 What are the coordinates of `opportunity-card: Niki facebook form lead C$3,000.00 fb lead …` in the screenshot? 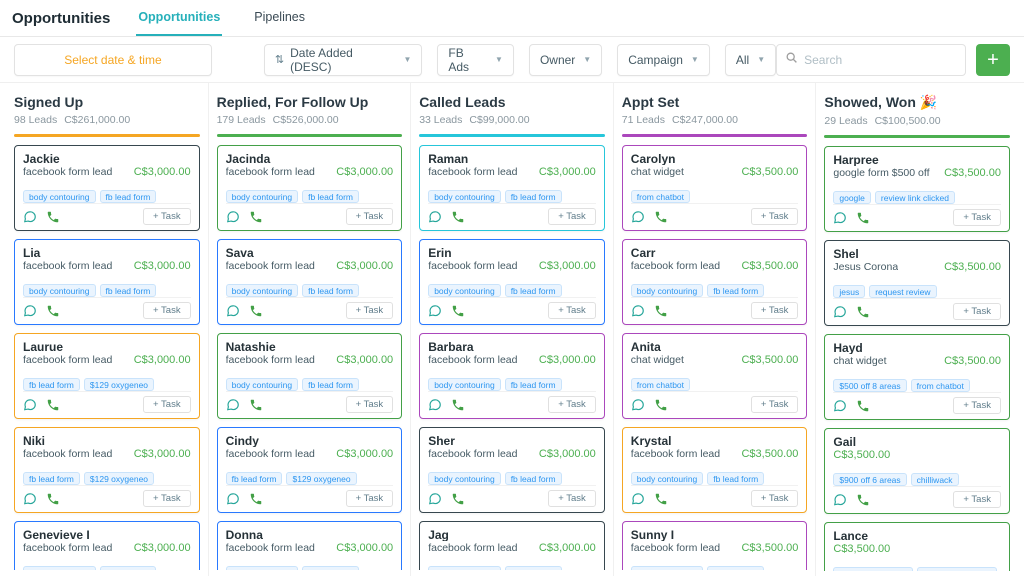 It's located at (107, 470).